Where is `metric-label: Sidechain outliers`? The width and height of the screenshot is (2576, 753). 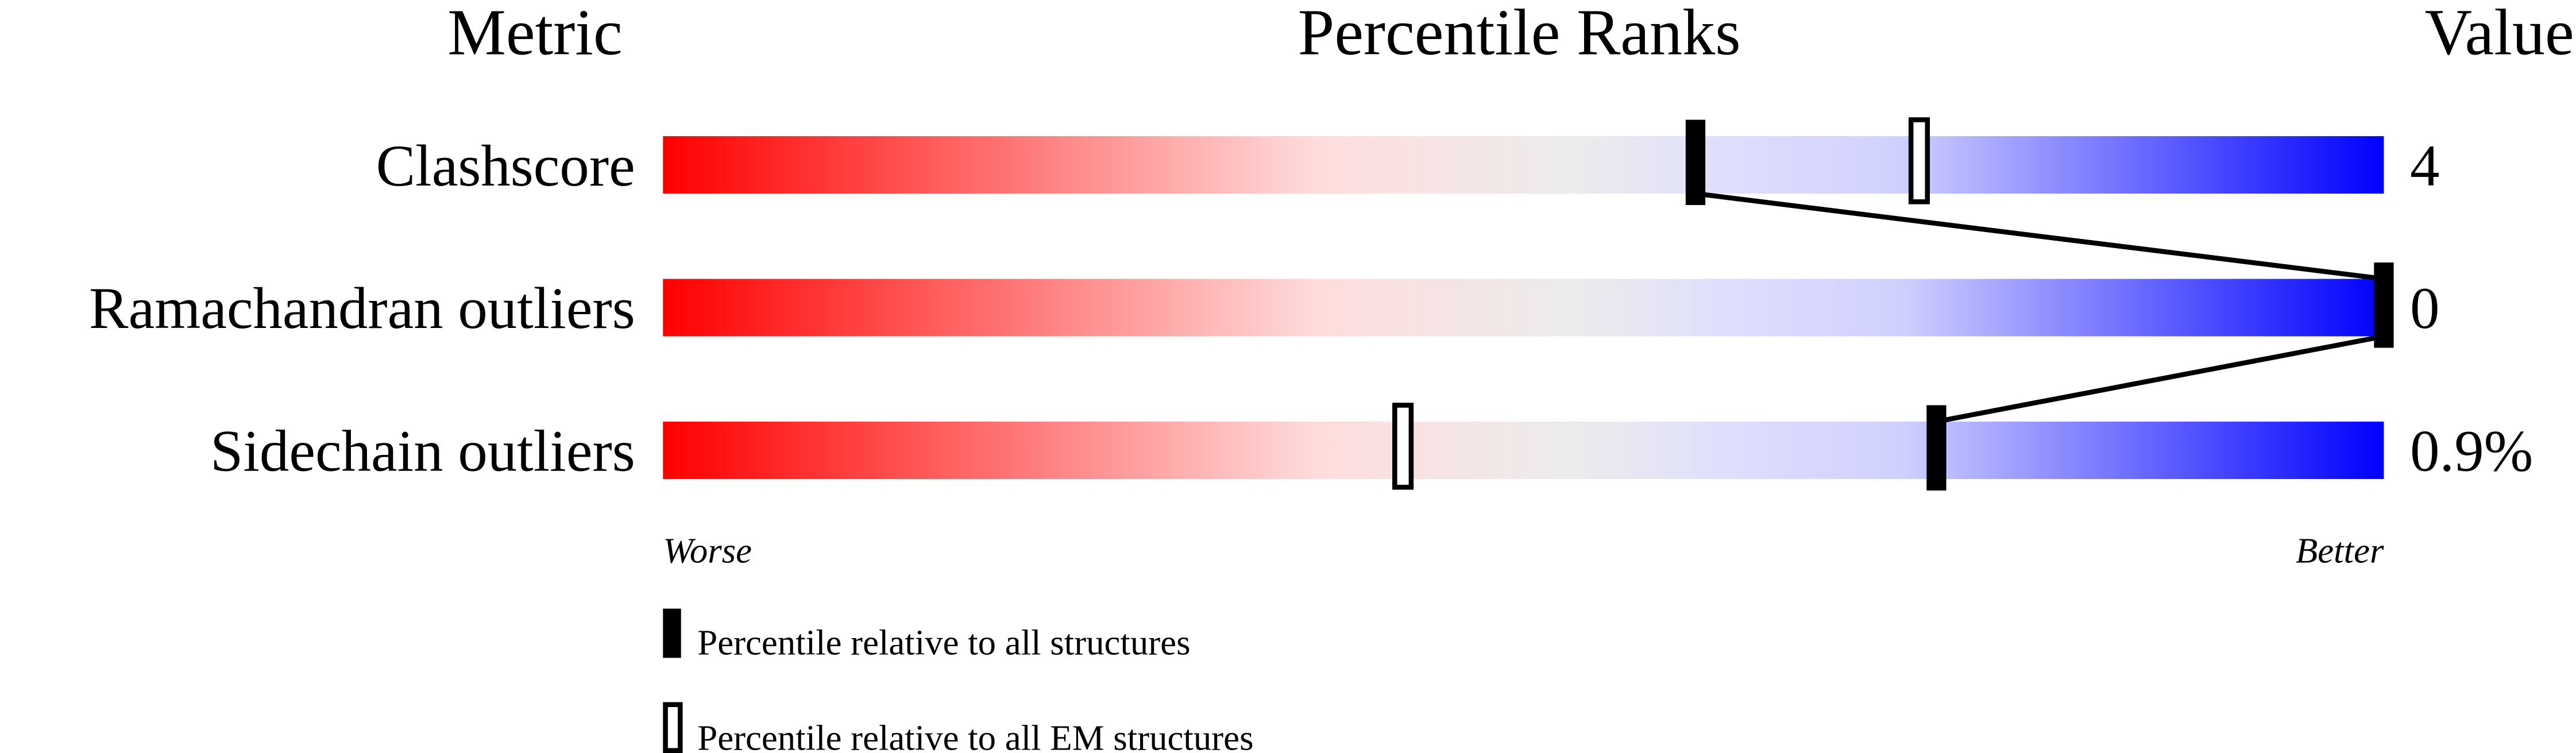
metric-label: Sidechain outliers is located at coordinates (422, 451).